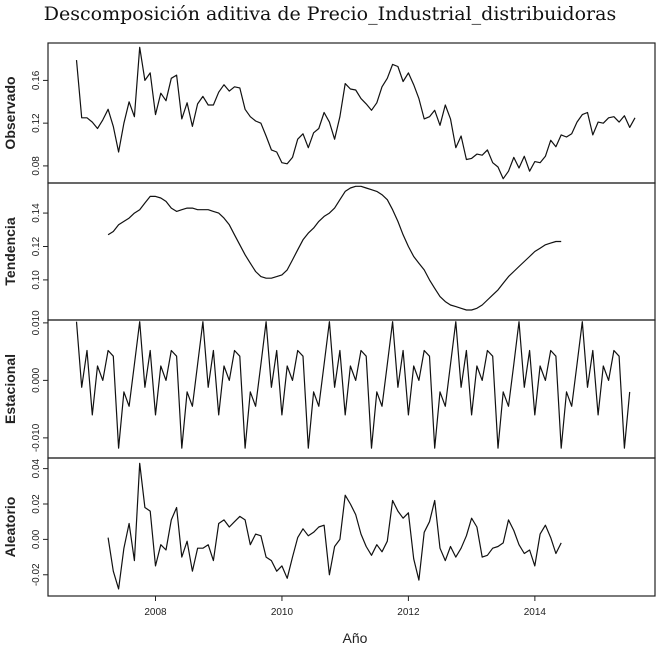 Image resolution: width=660 pixels, height=649 pixels. I want to click on y-tick-label: -0.010, so click(36, 437).